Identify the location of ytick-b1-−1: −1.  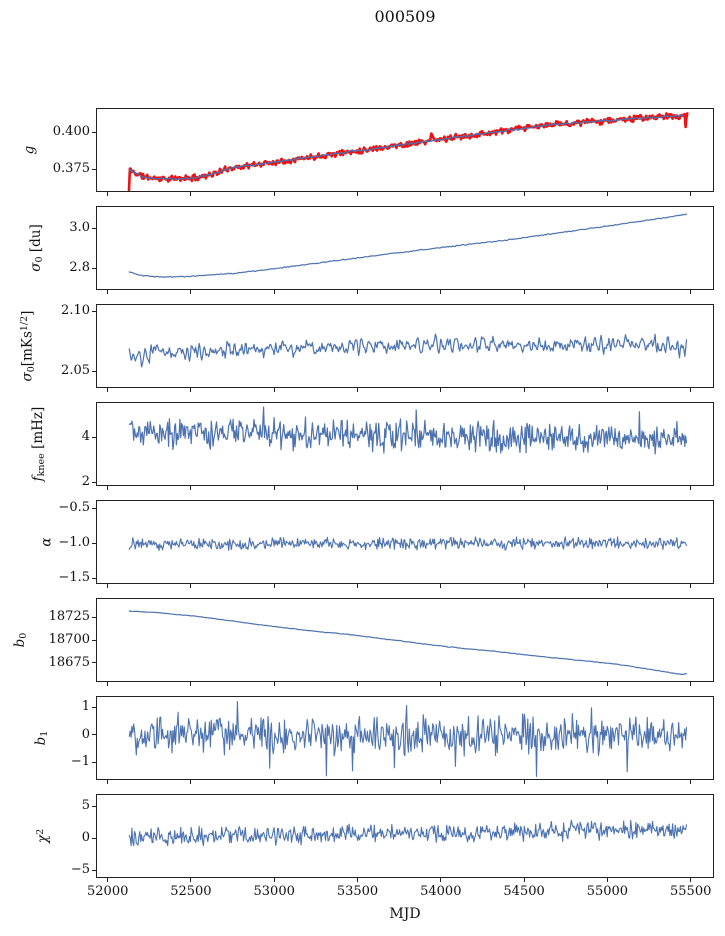
(80, 762).